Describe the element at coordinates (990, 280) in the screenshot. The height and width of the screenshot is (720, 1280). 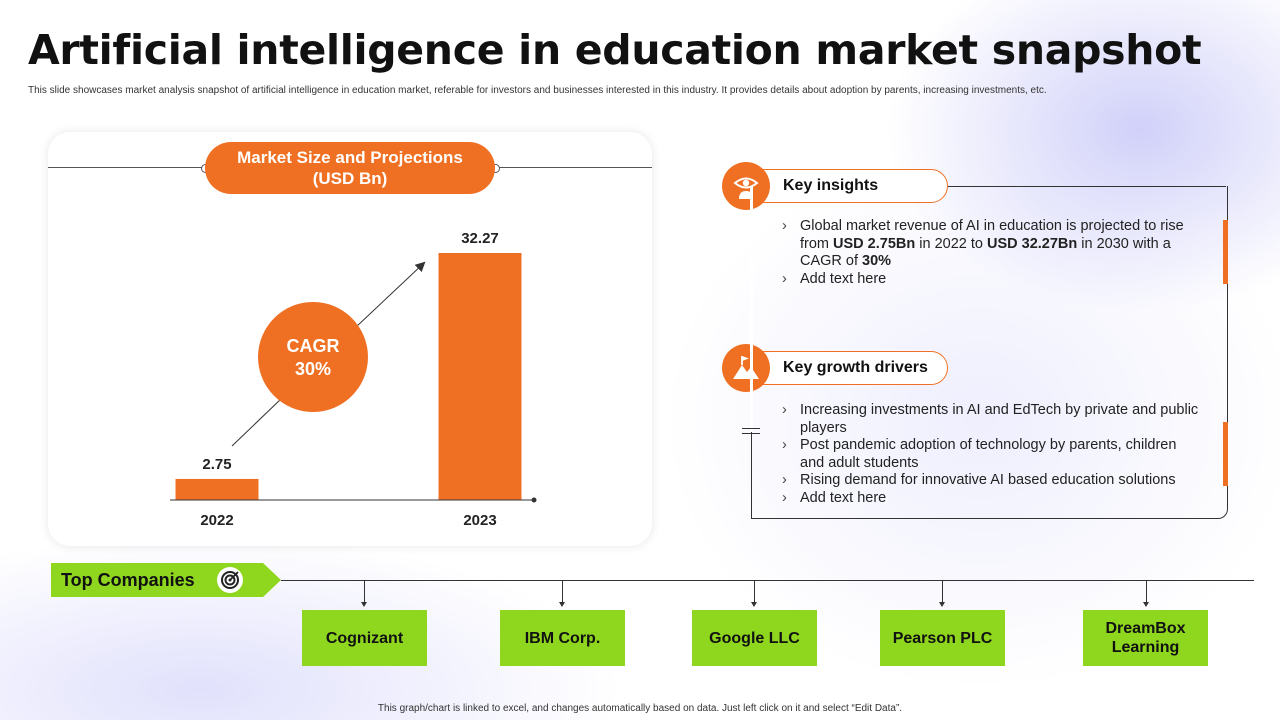
I see `key-insights-add-text: Add text here` at that location.